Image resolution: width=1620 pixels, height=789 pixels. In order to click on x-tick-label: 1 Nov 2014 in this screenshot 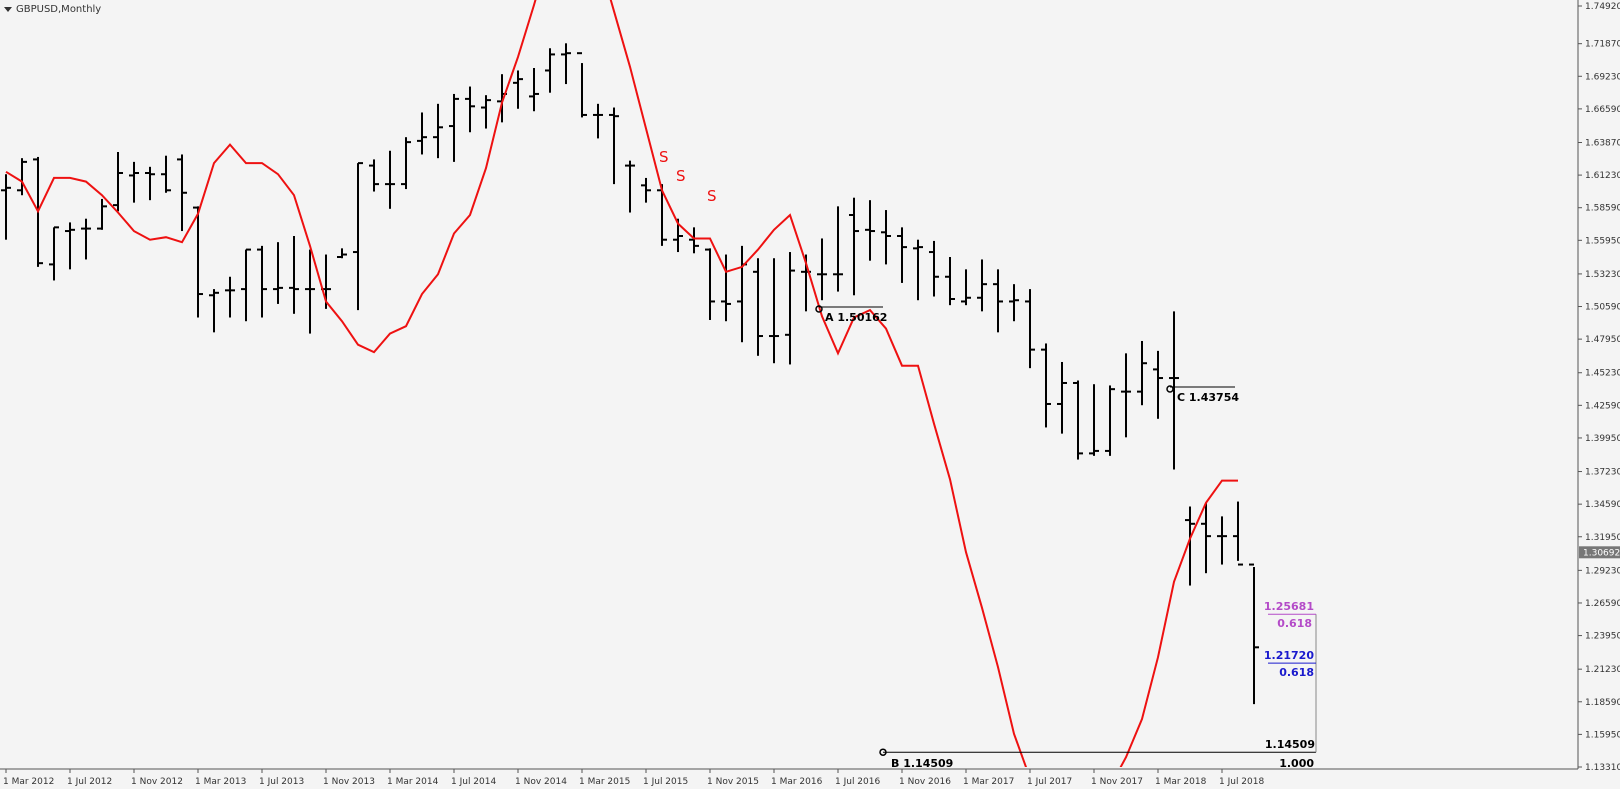, I will do `click(541, 782)`.